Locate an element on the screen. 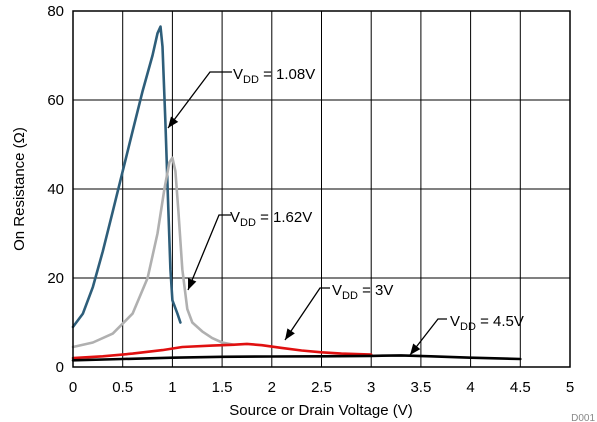  x-tick-label: 0 is located at coordinates (73, 387).